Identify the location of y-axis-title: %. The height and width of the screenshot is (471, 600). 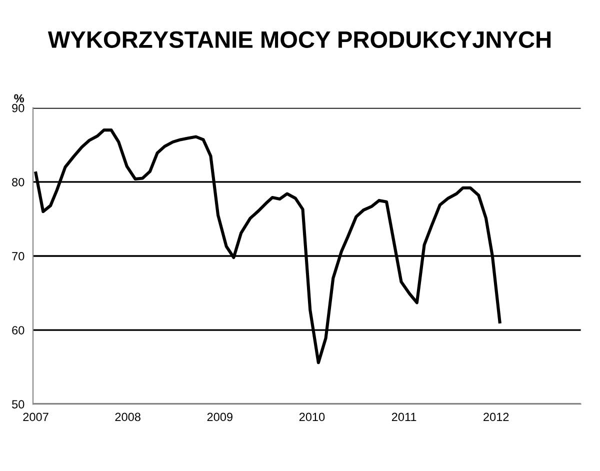
(19, 98).